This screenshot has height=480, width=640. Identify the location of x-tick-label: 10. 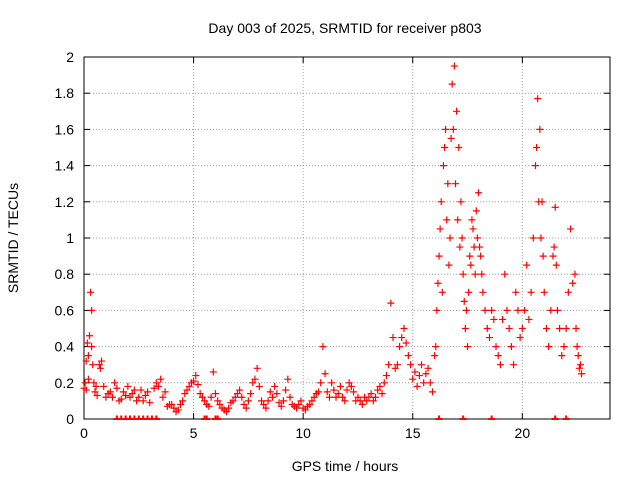
(303, 433).